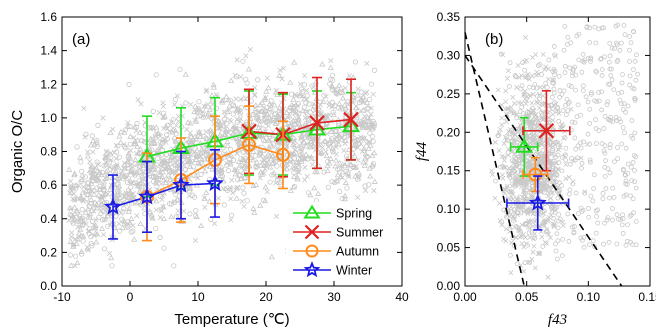  Describe the element at coordinates (354, 271) in the screenshot. I see `legend-label-winter: Winter` at that location.